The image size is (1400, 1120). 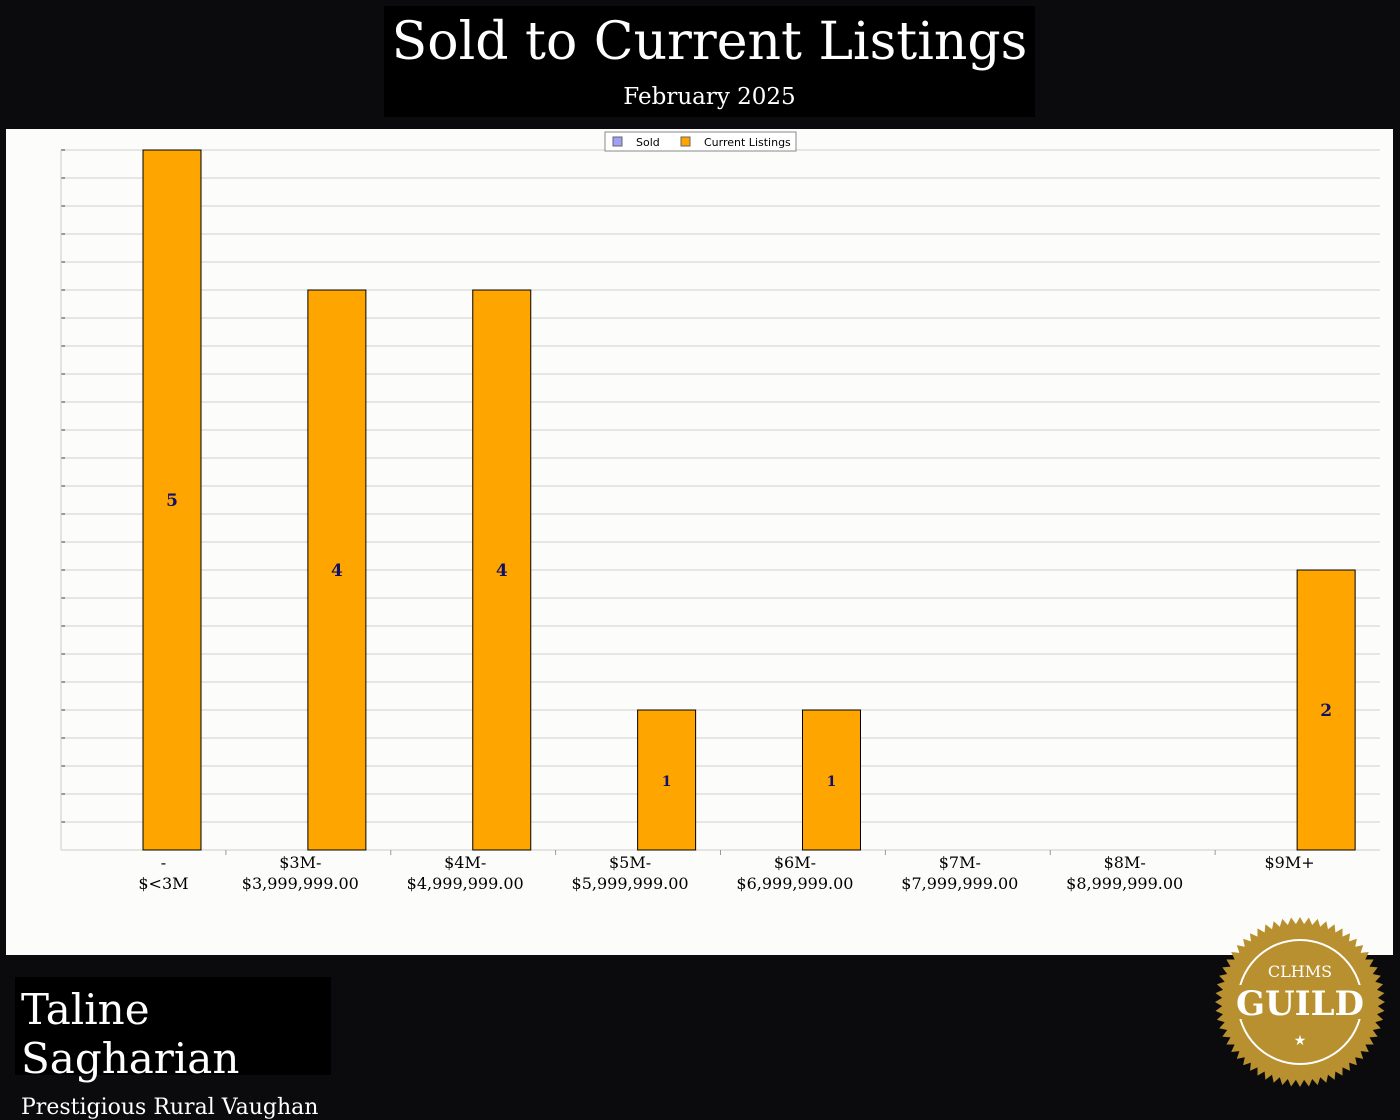 I want to click on agent-area: Prestigious Rural Vaughan, so click(x=170, y=1107).